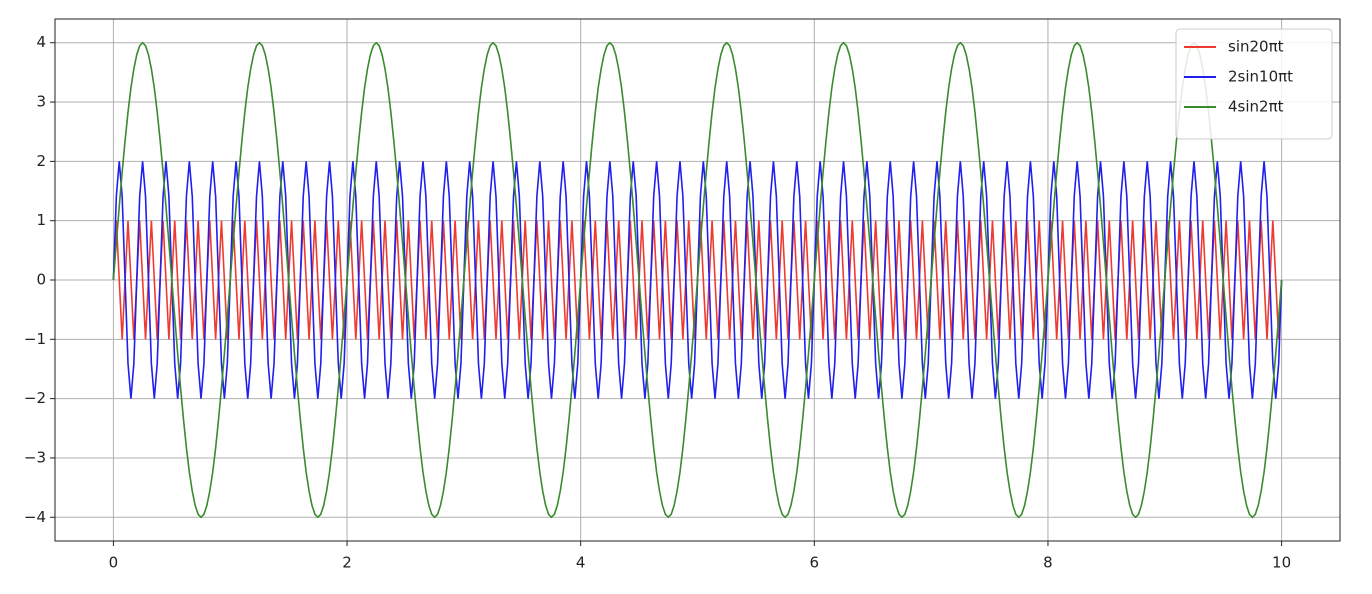  I want to click on y-tick-label: −3, so click(35, 457).